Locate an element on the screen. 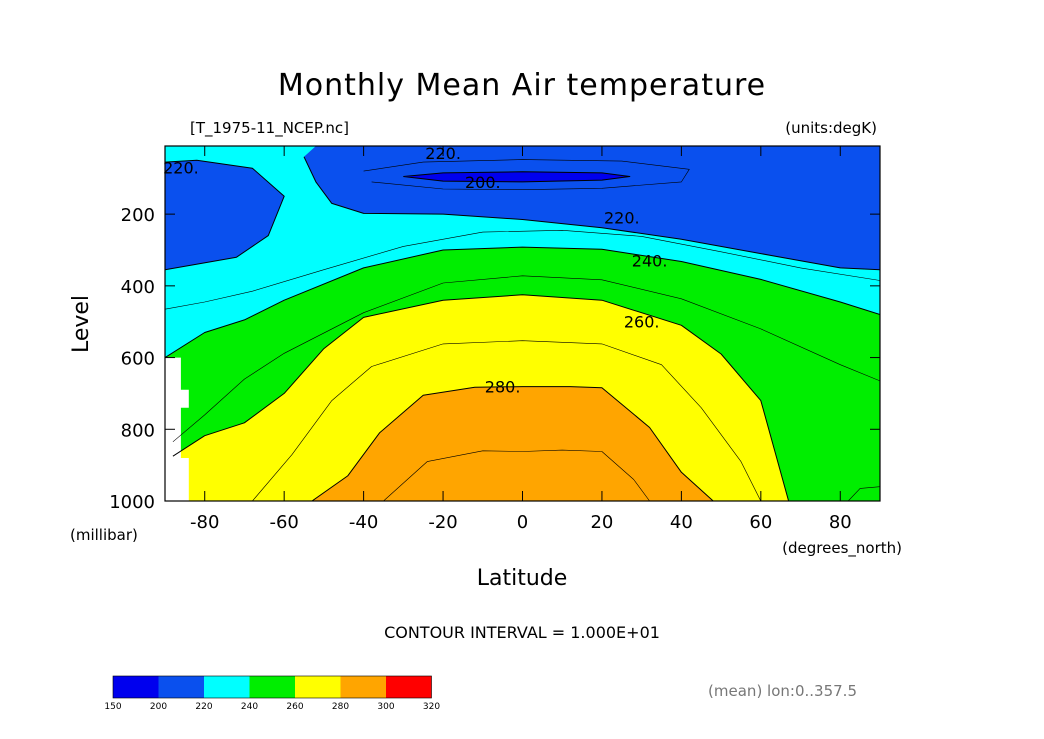 The height and width of the screenshot is (739, 1044). x-axis-title: Latitude is located at coordinates (522, 578).